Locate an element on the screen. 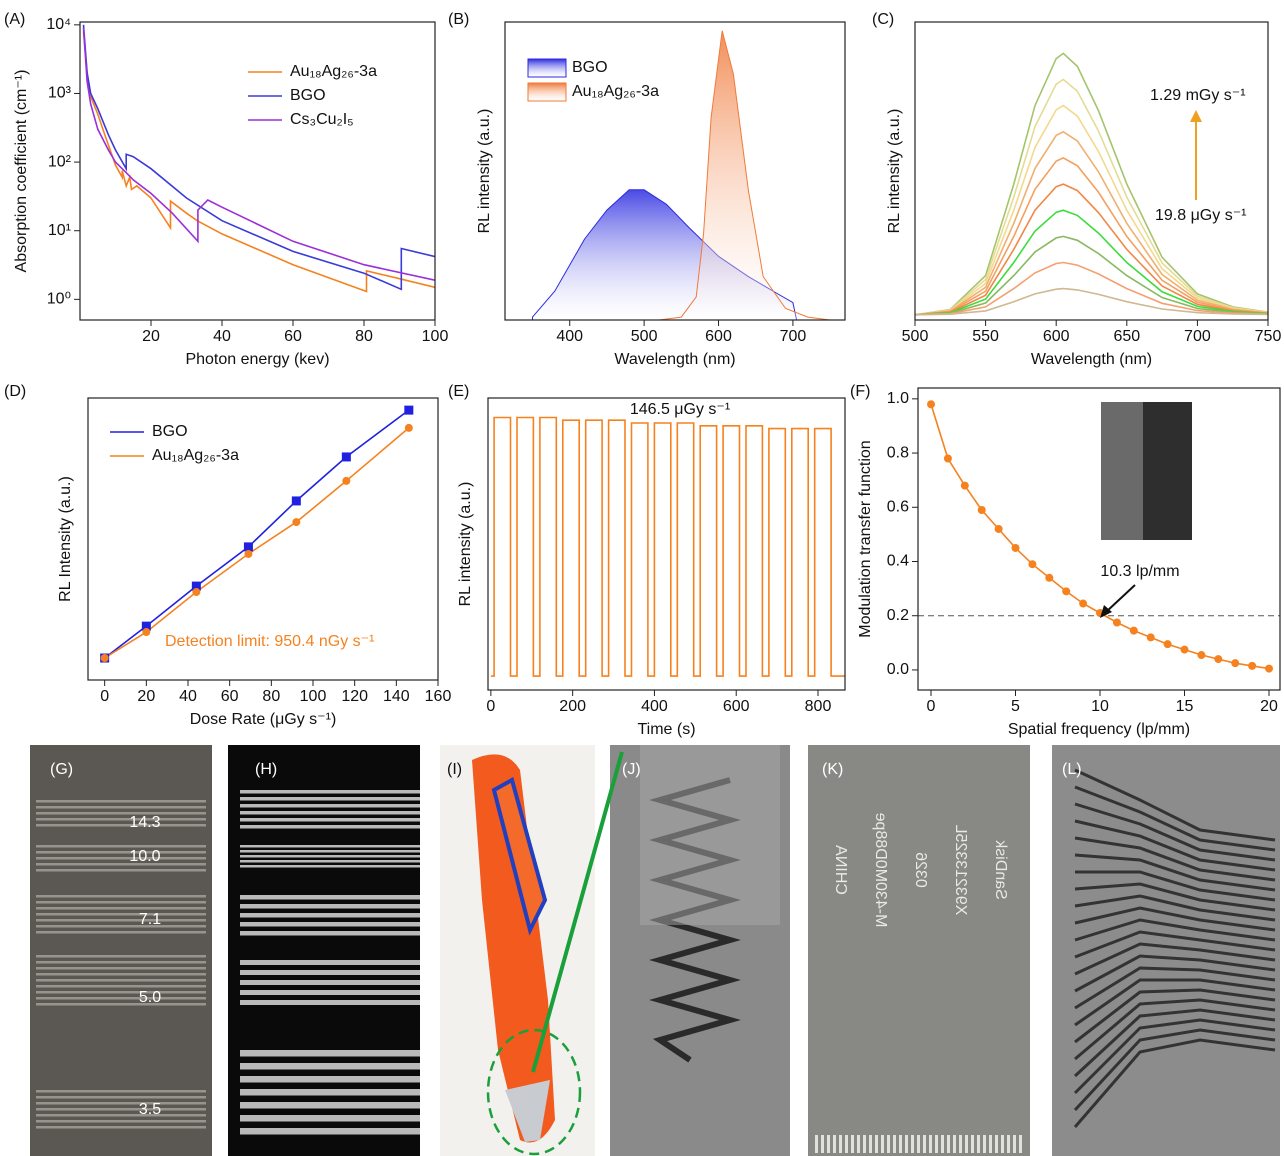 The height and width of the screenshot is (1156, 1284). y-tick-label: 10³ is located at coordinates (60, 93).